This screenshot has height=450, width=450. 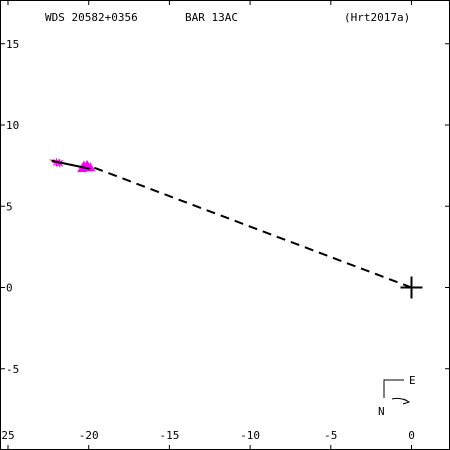 I want to click on compass-arrow-head, so click(x=406, y=401).